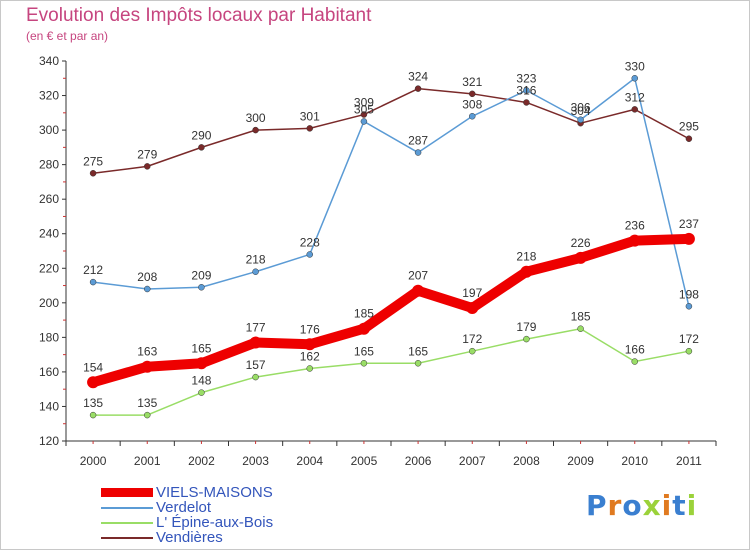 Image resolution: width=750 pixels, height=550 pixels. I want to click on data-label: 179, so click(526, 327).